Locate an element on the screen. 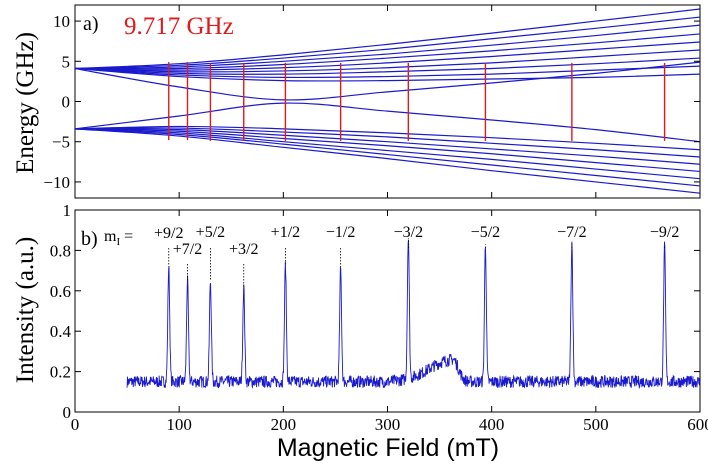  b-ytick-label-3: 0.6 is located at coordinates (60, 291).